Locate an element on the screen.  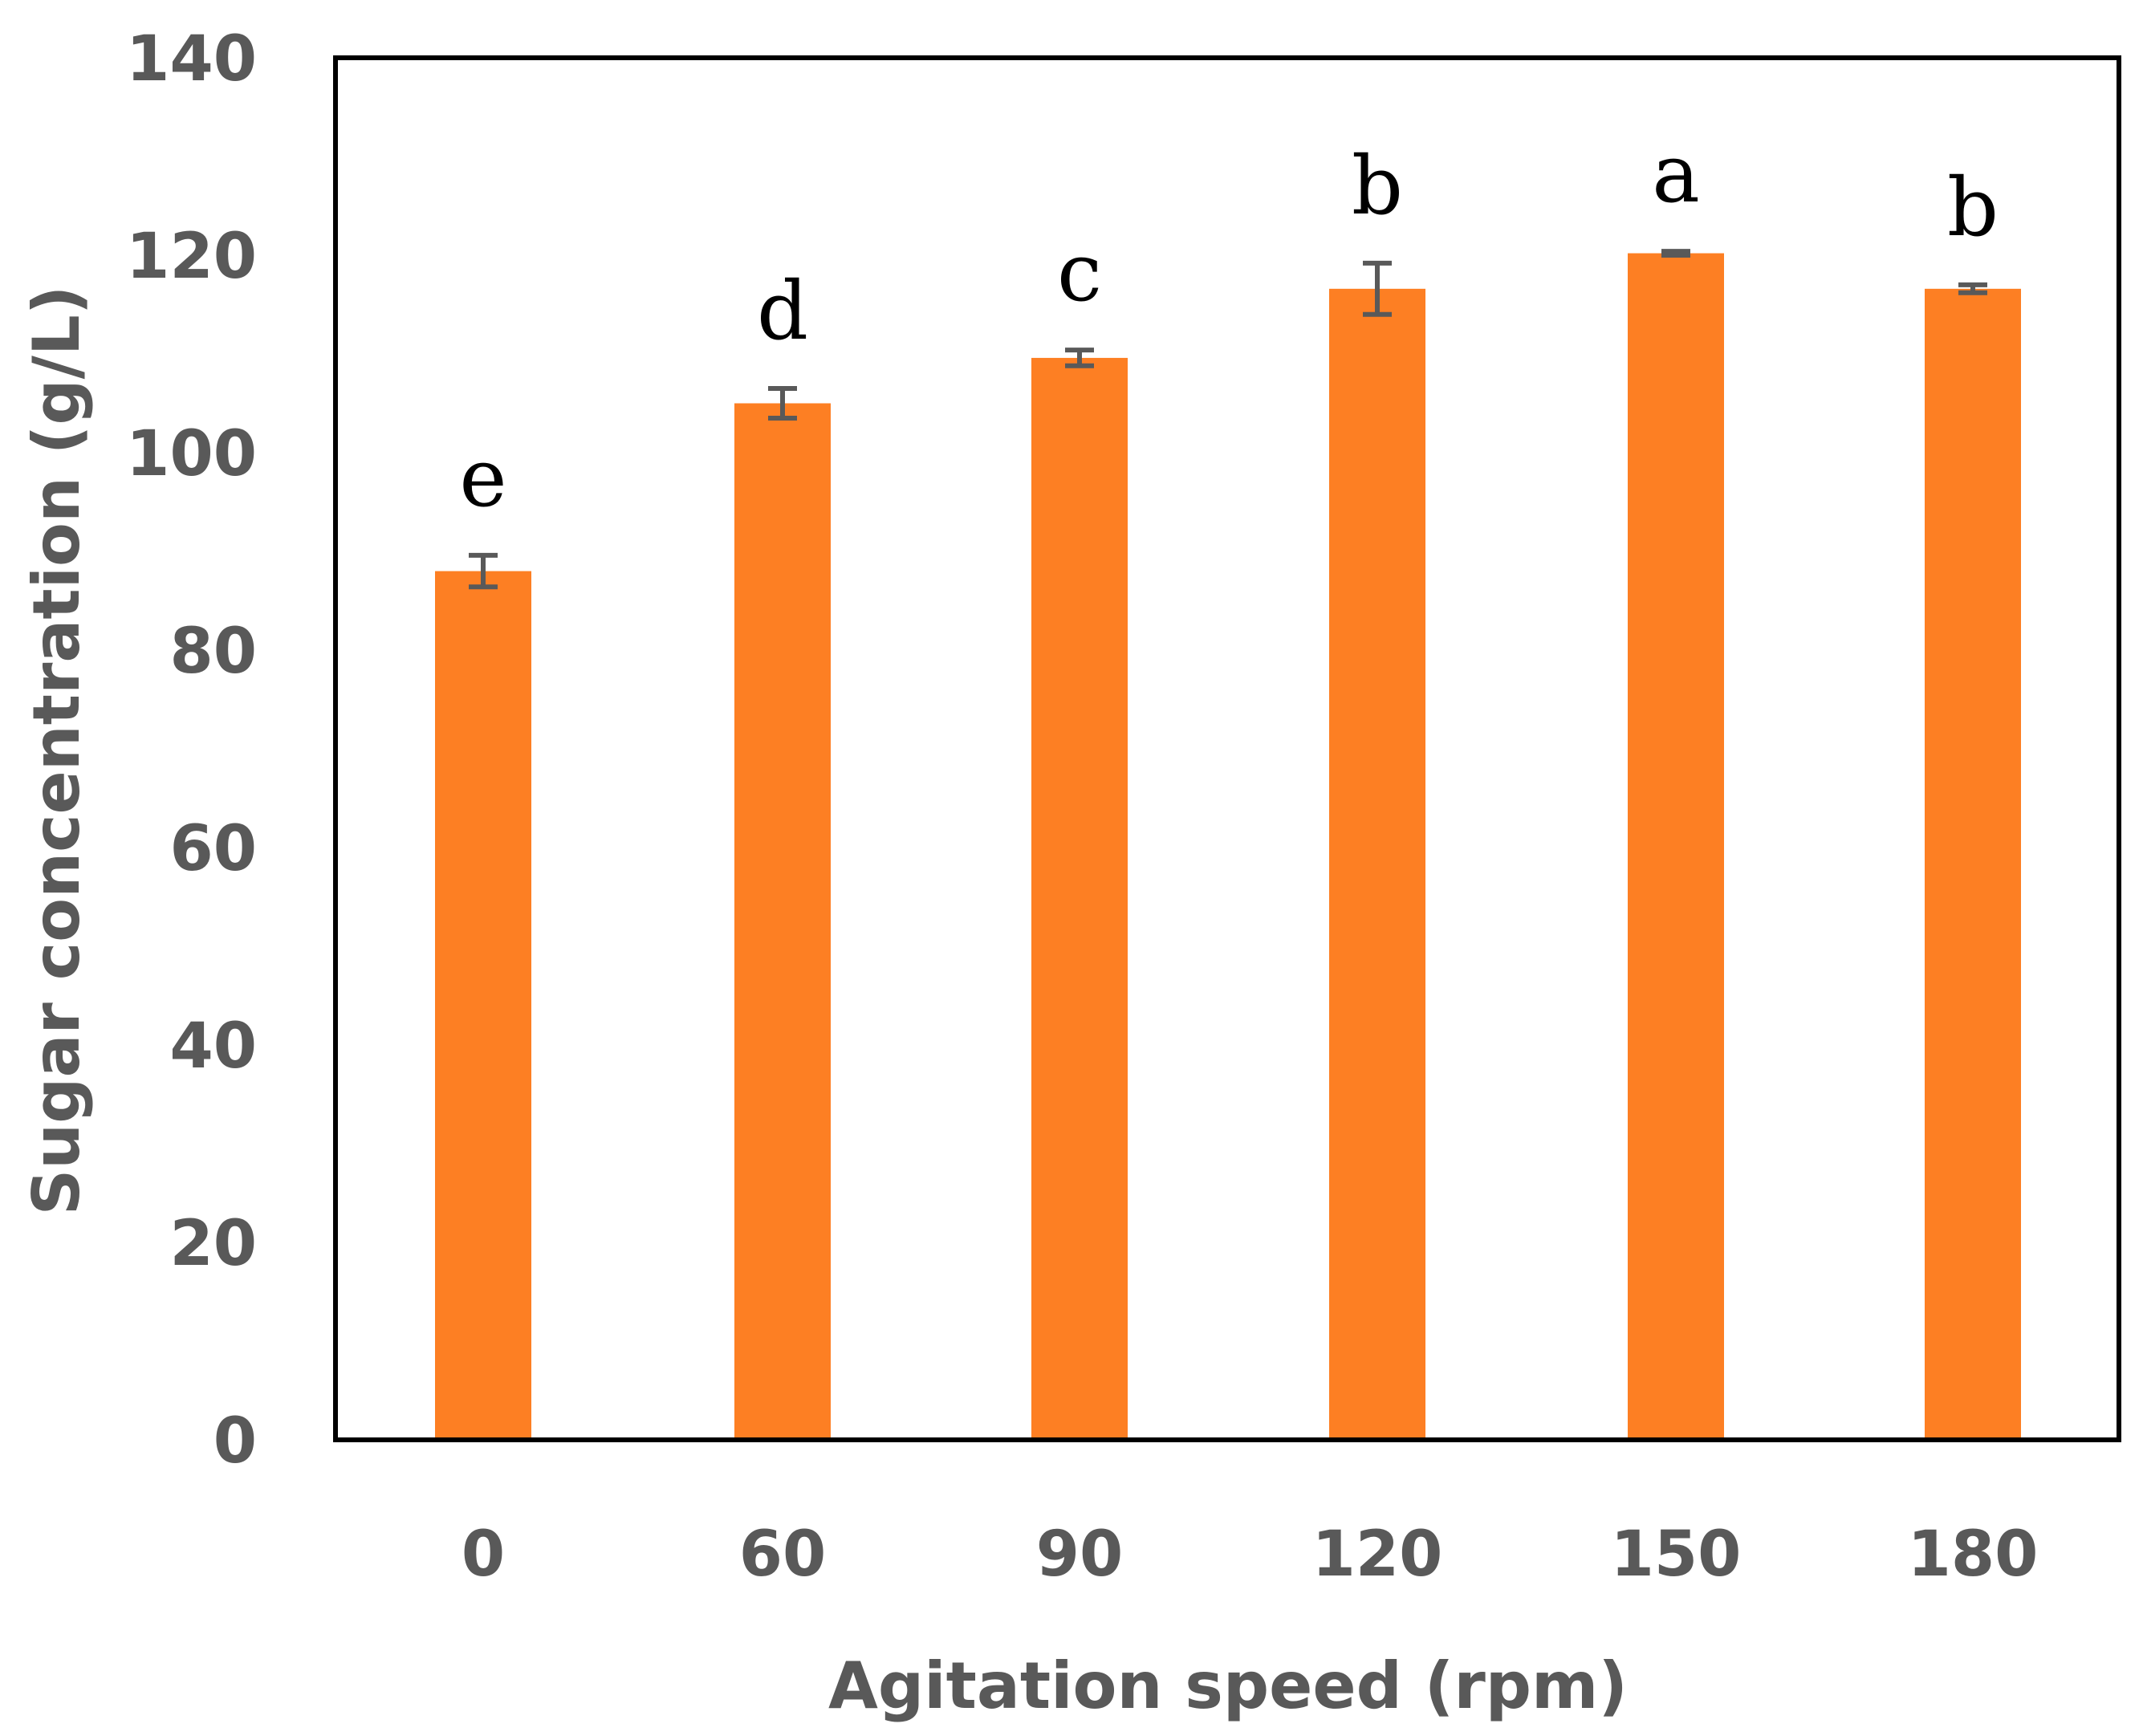
y-tick-label: 120 is located at coordinates (191, 257).